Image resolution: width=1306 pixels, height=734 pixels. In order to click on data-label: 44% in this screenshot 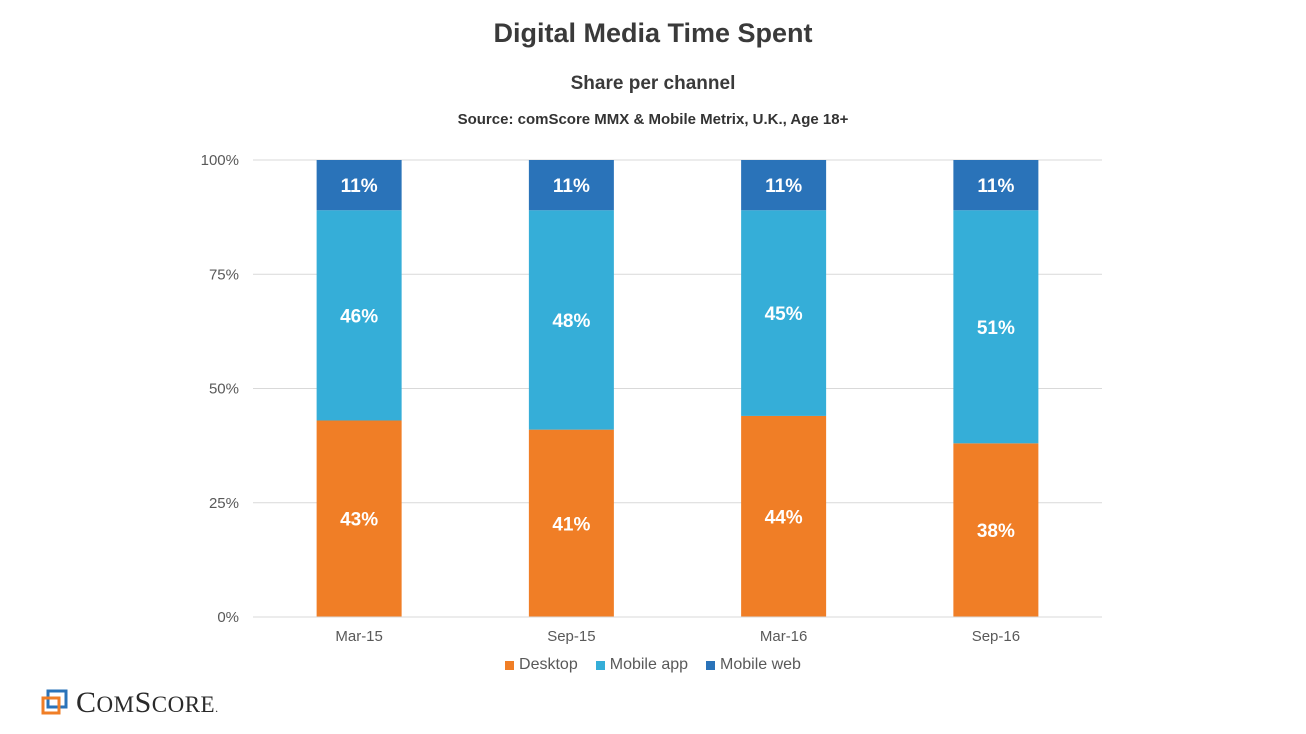, I will do `click(784, 517)`.